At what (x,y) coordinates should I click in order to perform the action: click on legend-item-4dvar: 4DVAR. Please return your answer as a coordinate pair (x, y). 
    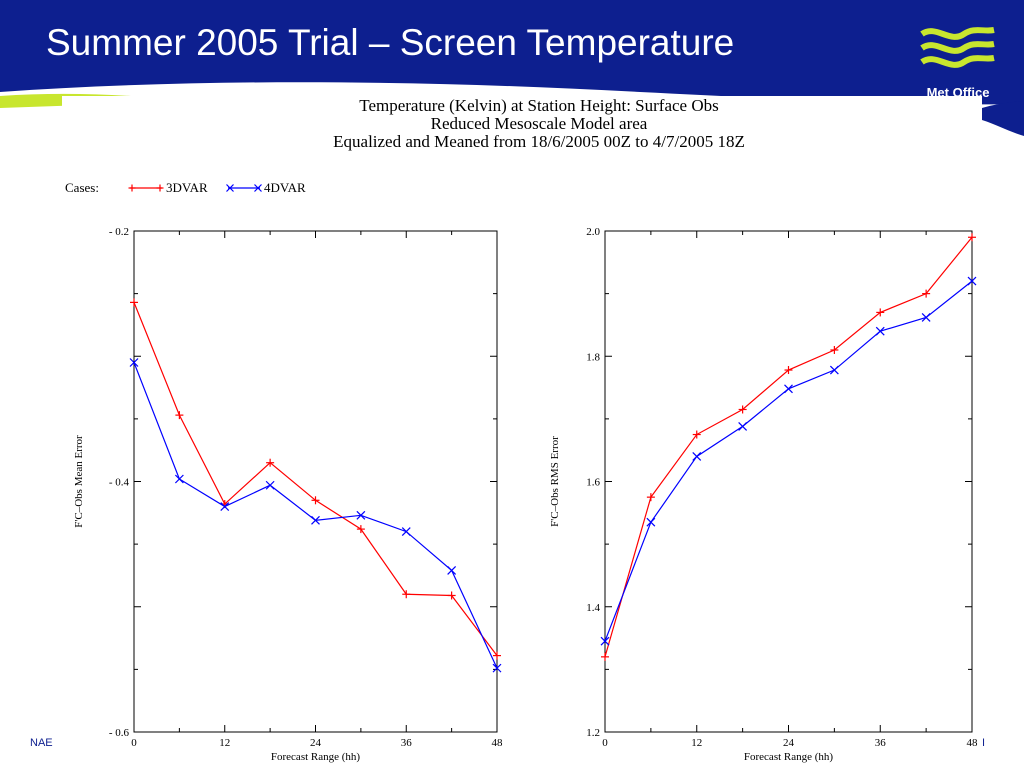
    Looking at the image, I should click on (266, 187).